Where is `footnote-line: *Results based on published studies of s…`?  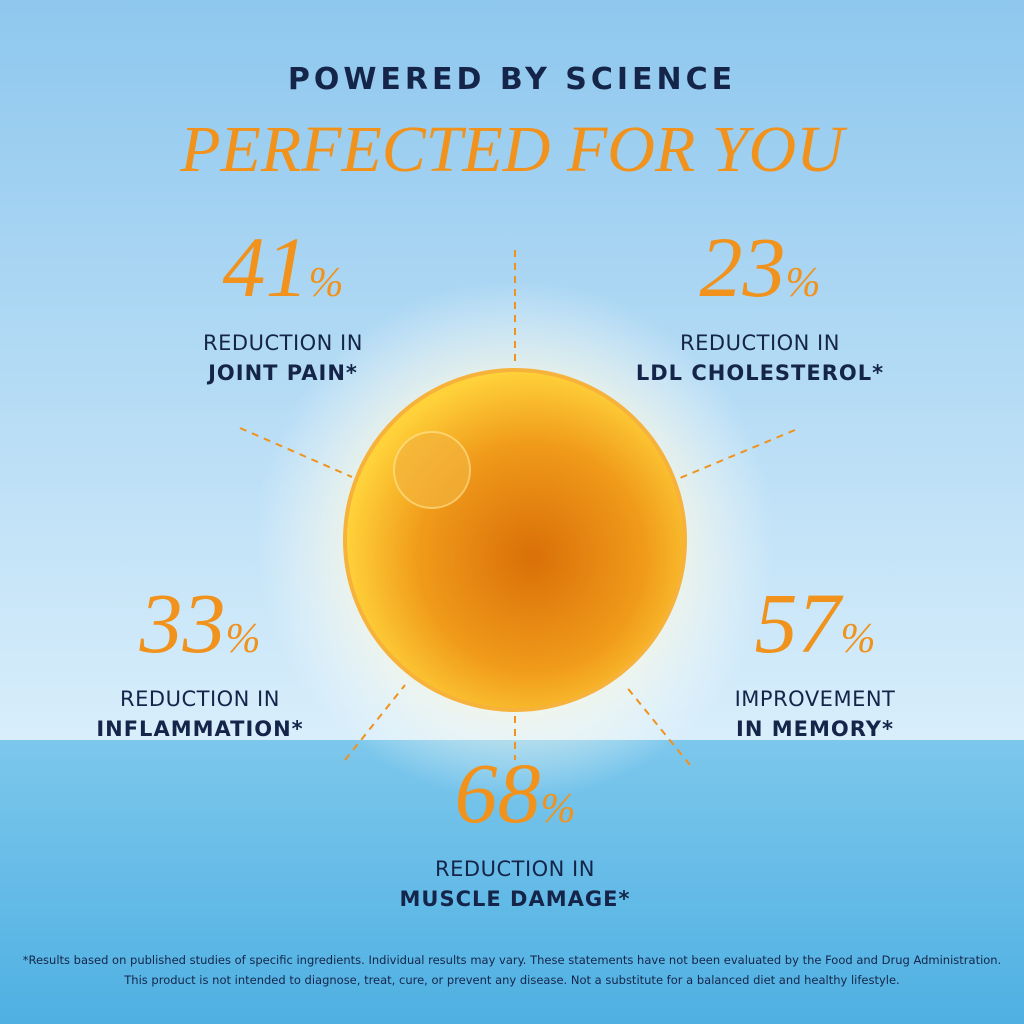 footnote-line: *Results based on published studies of s… is located at coordinates (512, 960).